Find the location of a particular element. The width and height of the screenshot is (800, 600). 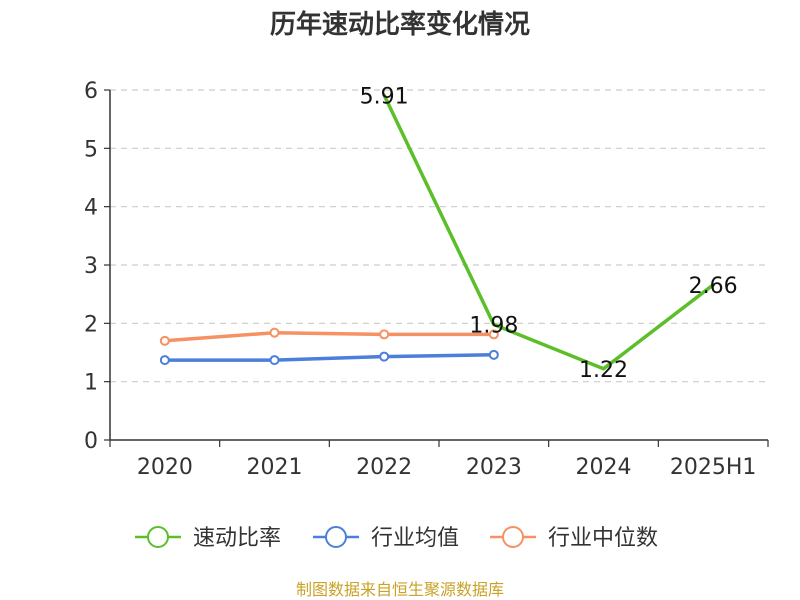

y-tick-label: 3 is located at coordinates (91, 266).